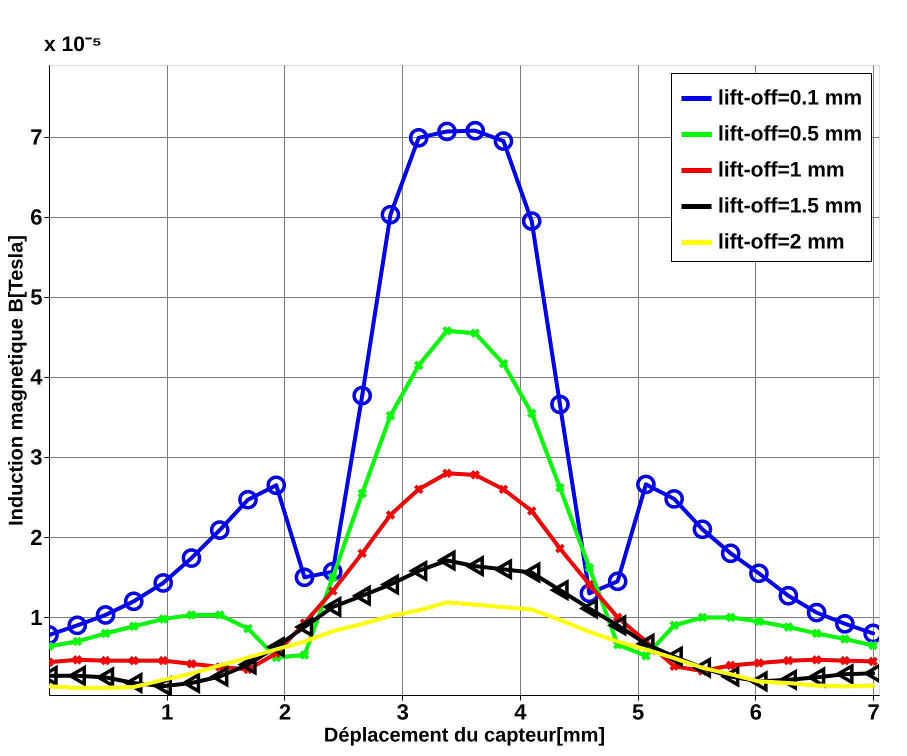  What do you see at coordinates (73, 44) in the screenshot?
I see `text: x 10⁻⁵` at bounding box center [73, 44].